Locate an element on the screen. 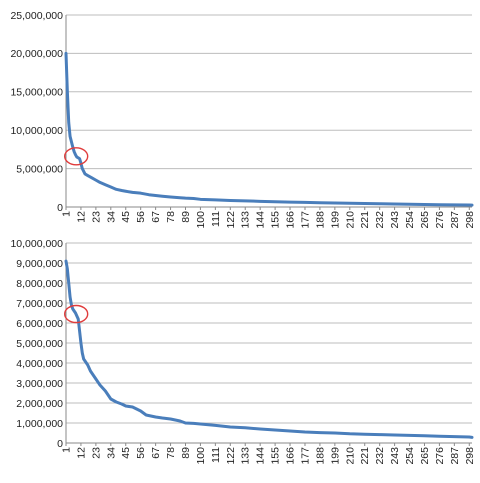  y-tick-label: 25,000,000 is located at coordinates (36, 16).